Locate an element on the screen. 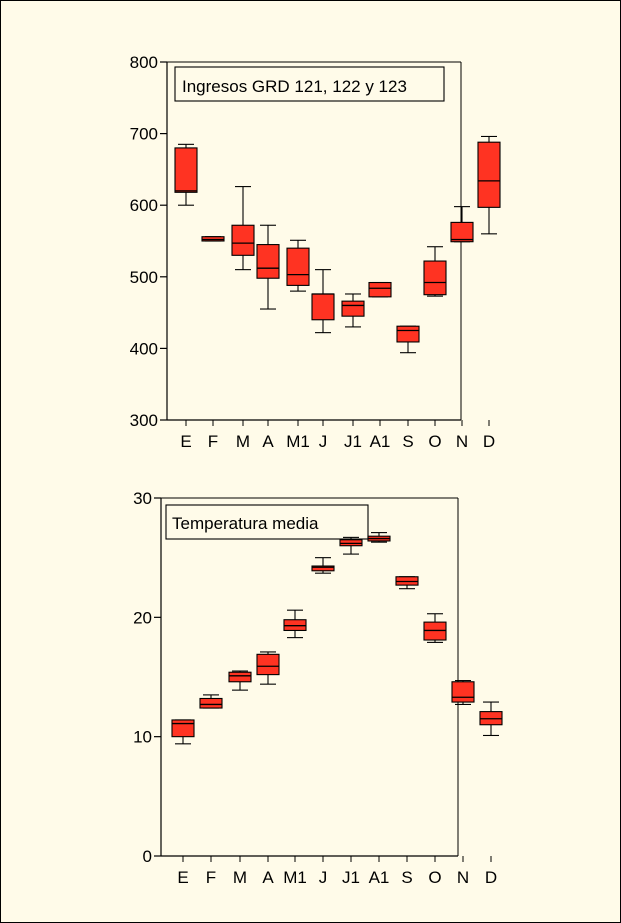 This screenshot has height=923, width=621. chart-title: Temperatura media is located at coordinates (245, 523).